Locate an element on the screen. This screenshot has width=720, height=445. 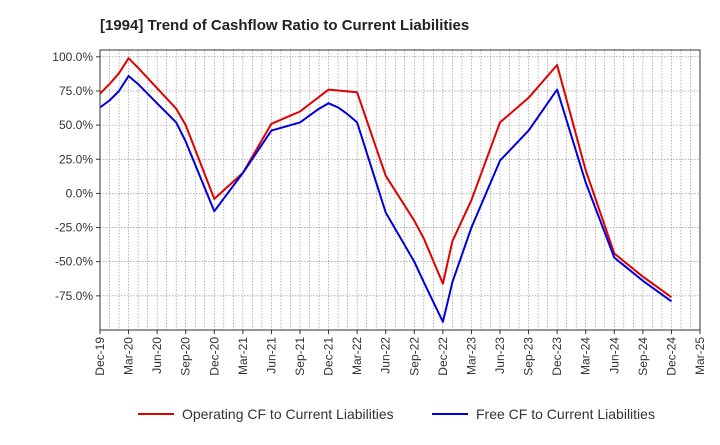
x-tick-label: Sep-22 is located at coordinates (414, 356).